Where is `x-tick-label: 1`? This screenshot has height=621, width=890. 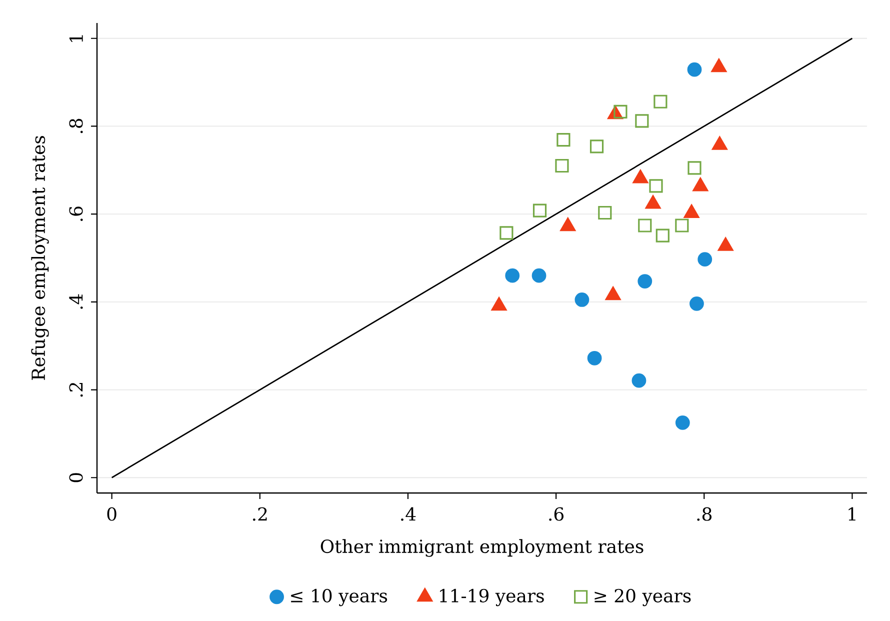 x-tick-label: 1 is located at coordinates (852, 514).